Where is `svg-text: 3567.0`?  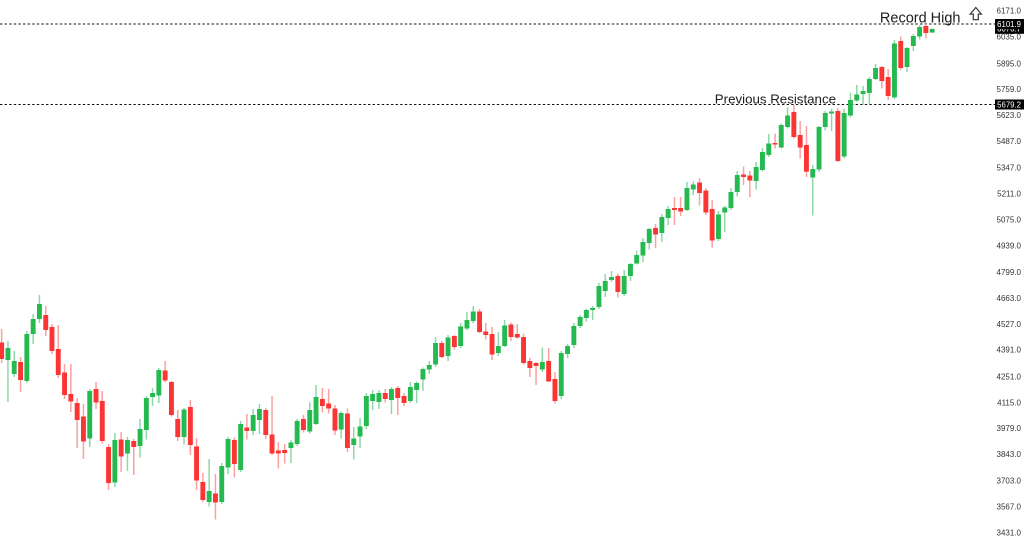
svg-text: 3567.0 is located at coordinates (1009, 507).